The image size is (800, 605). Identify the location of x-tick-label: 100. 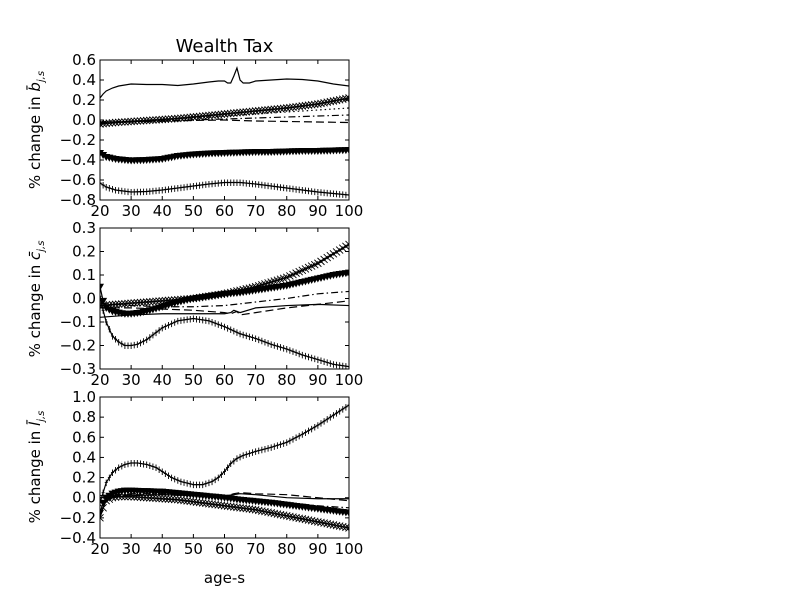
(349, 380).